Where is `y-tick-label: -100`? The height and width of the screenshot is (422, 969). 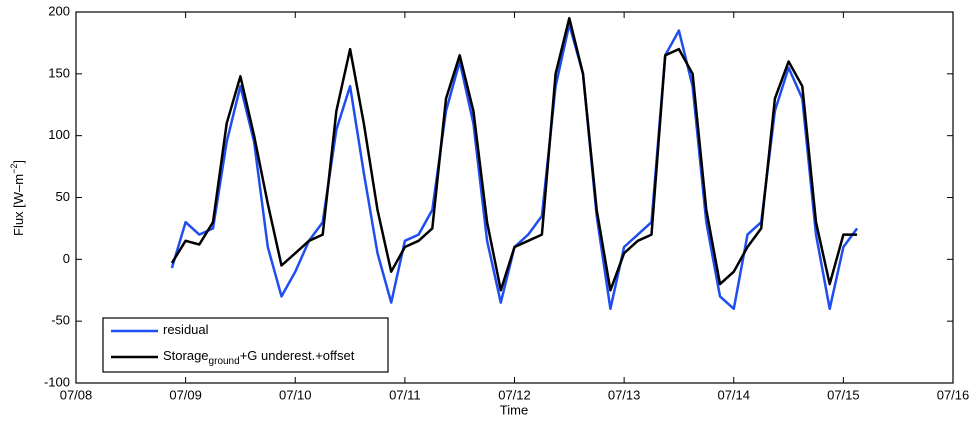 y-tick-label: -100 is located at coordinates (57, 381).